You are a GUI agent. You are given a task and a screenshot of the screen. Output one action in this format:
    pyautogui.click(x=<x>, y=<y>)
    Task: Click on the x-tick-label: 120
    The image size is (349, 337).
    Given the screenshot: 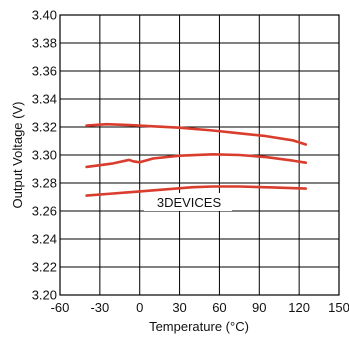 What is the action you would take?
    pyautogui.click(x=299, y=307)
    